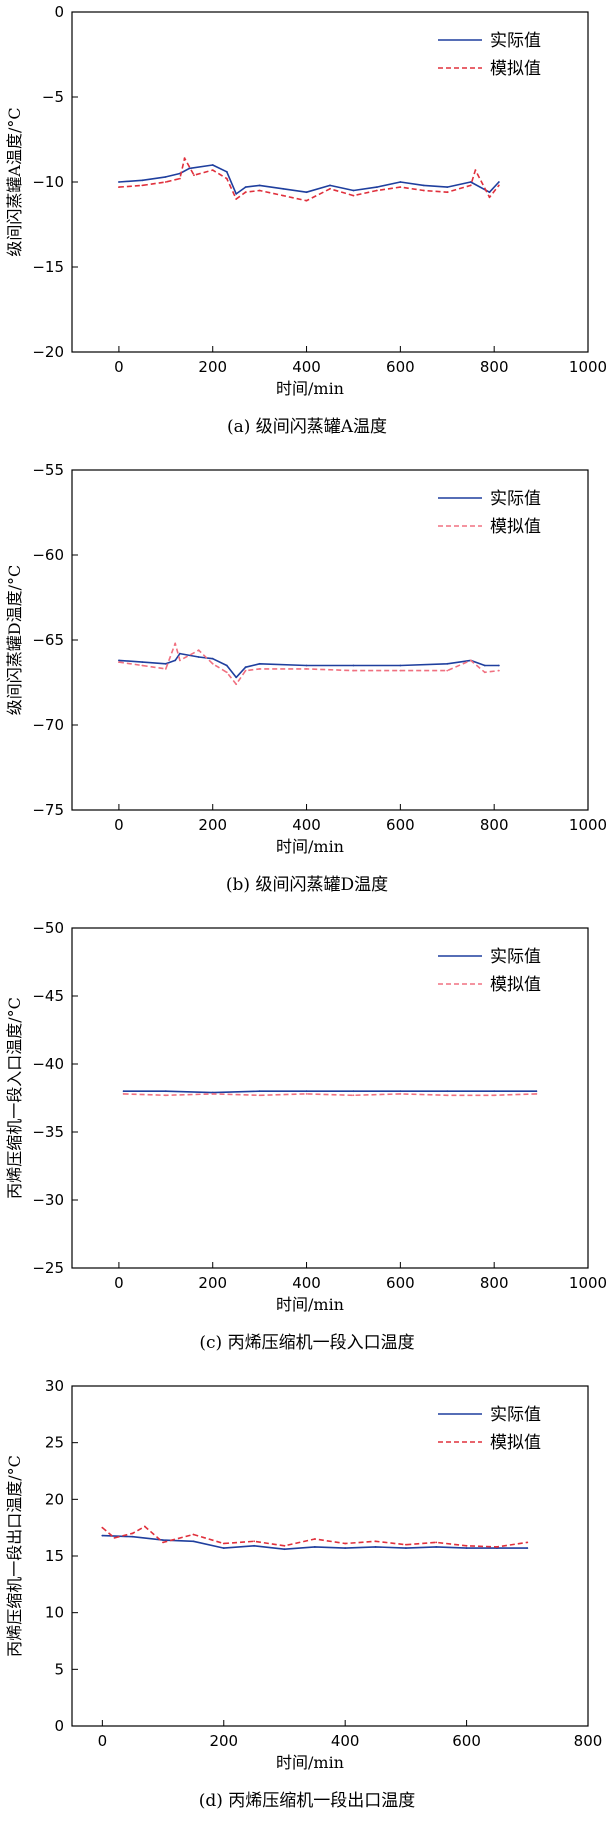 The image size is (614, 1832). What do you see at coordinates (588, 1283) in the screenshot?
I see `x-tick-label: 1000` at bounding box center [588, 1283].